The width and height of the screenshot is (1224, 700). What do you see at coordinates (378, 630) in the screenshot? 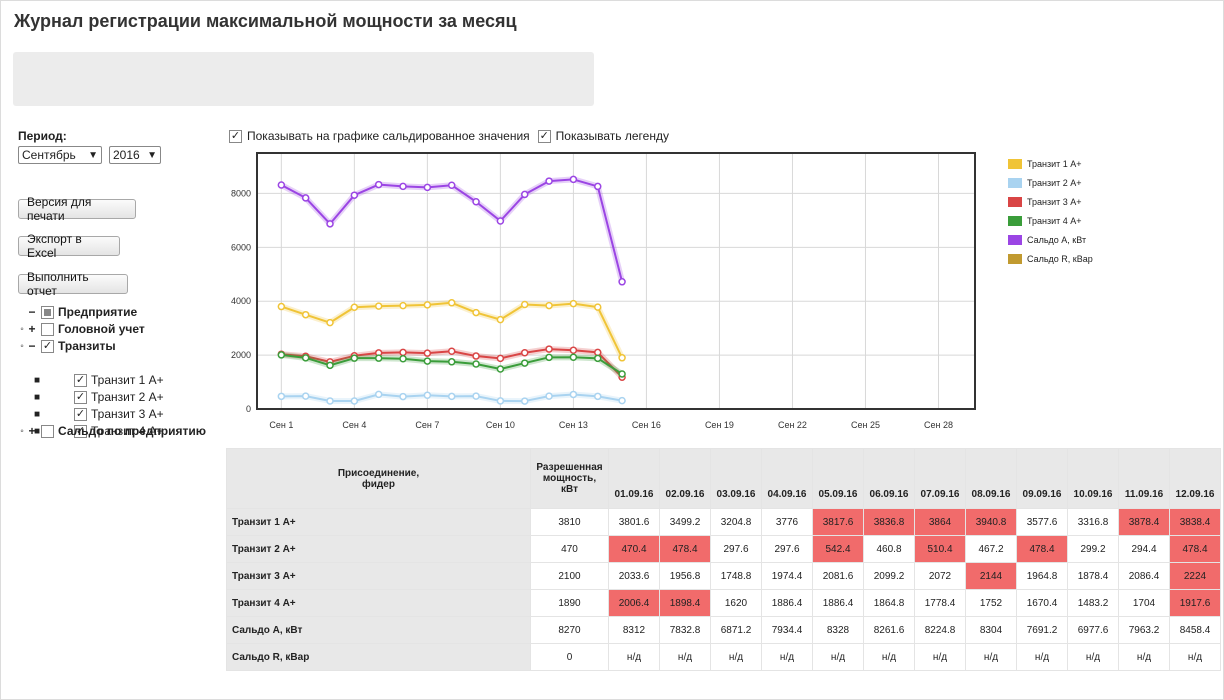
I see `row-name-cell: Сальдо А, кВт` at bounding box center [378, 630].